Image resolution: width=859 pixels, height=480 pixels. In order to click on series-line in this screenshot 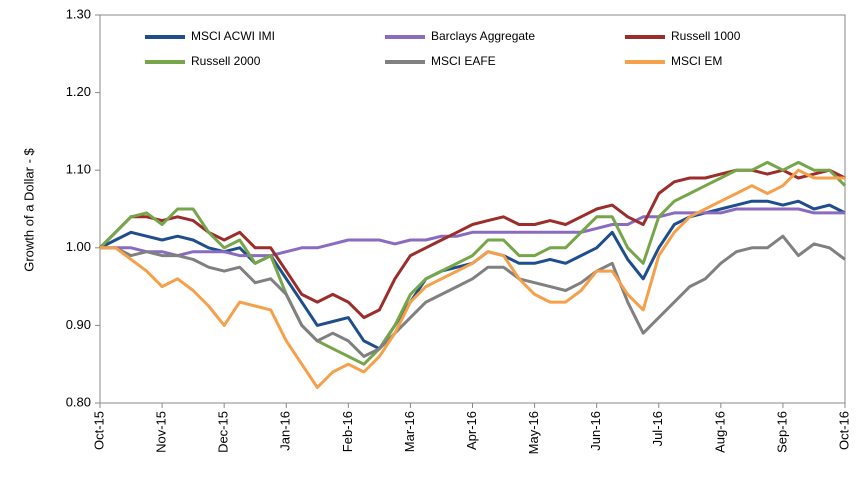, I will do `click(472, 232)`.